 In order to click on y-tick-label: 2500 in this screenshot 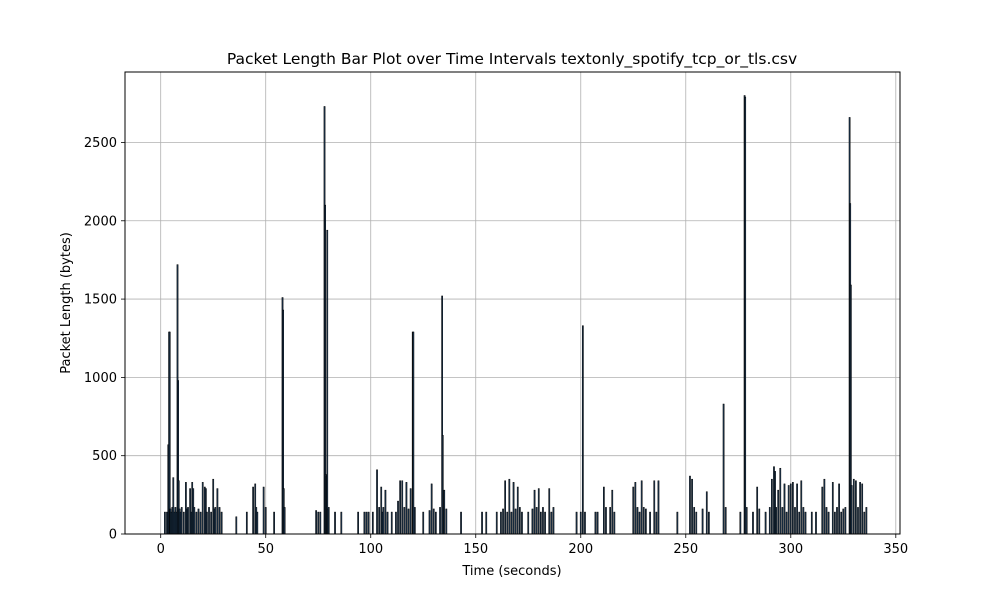, I will do `click(100, 143)`.